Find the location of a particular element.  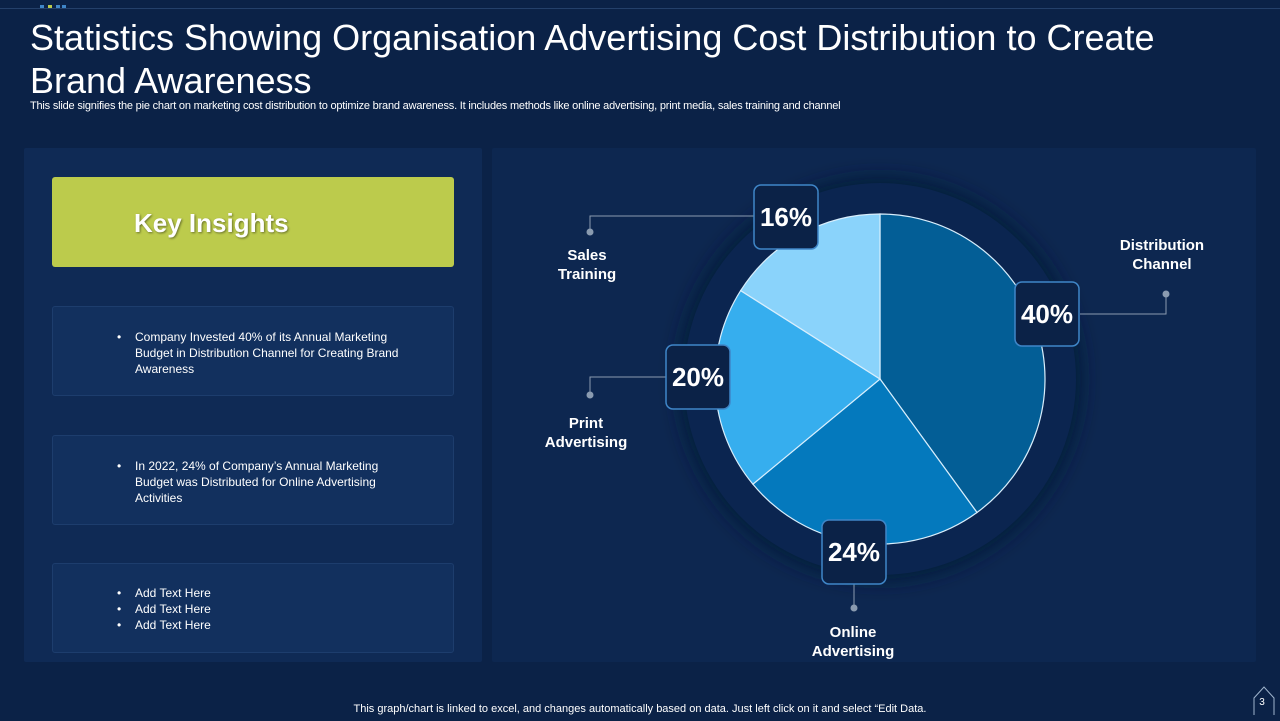

key-insights-header: Key Insights is located at coordinates (253, 222).